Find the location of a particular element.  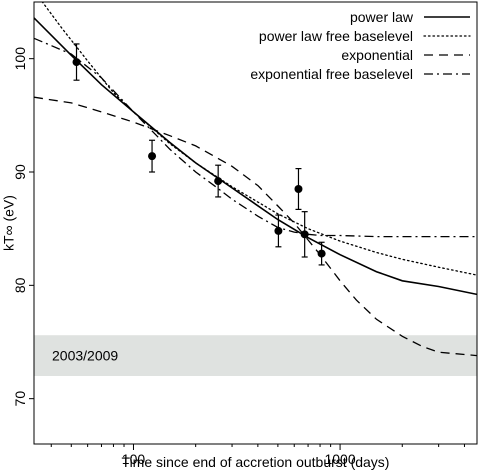

y-tick-label: 70 is located at coordinates (20, 399).